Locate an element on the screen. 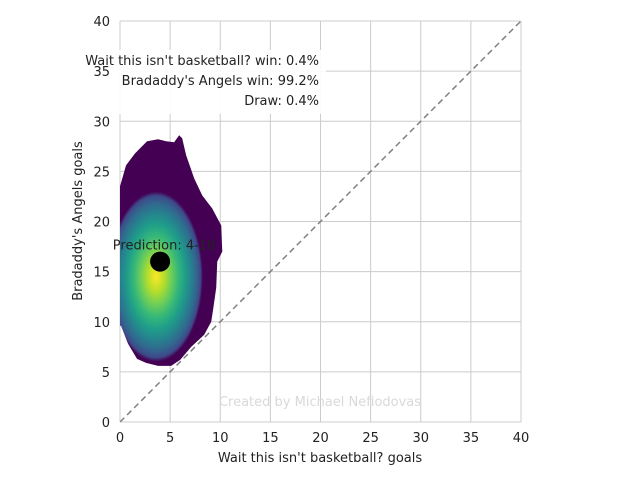  x-tick-label: 30 is located at coordinates (420, 438).